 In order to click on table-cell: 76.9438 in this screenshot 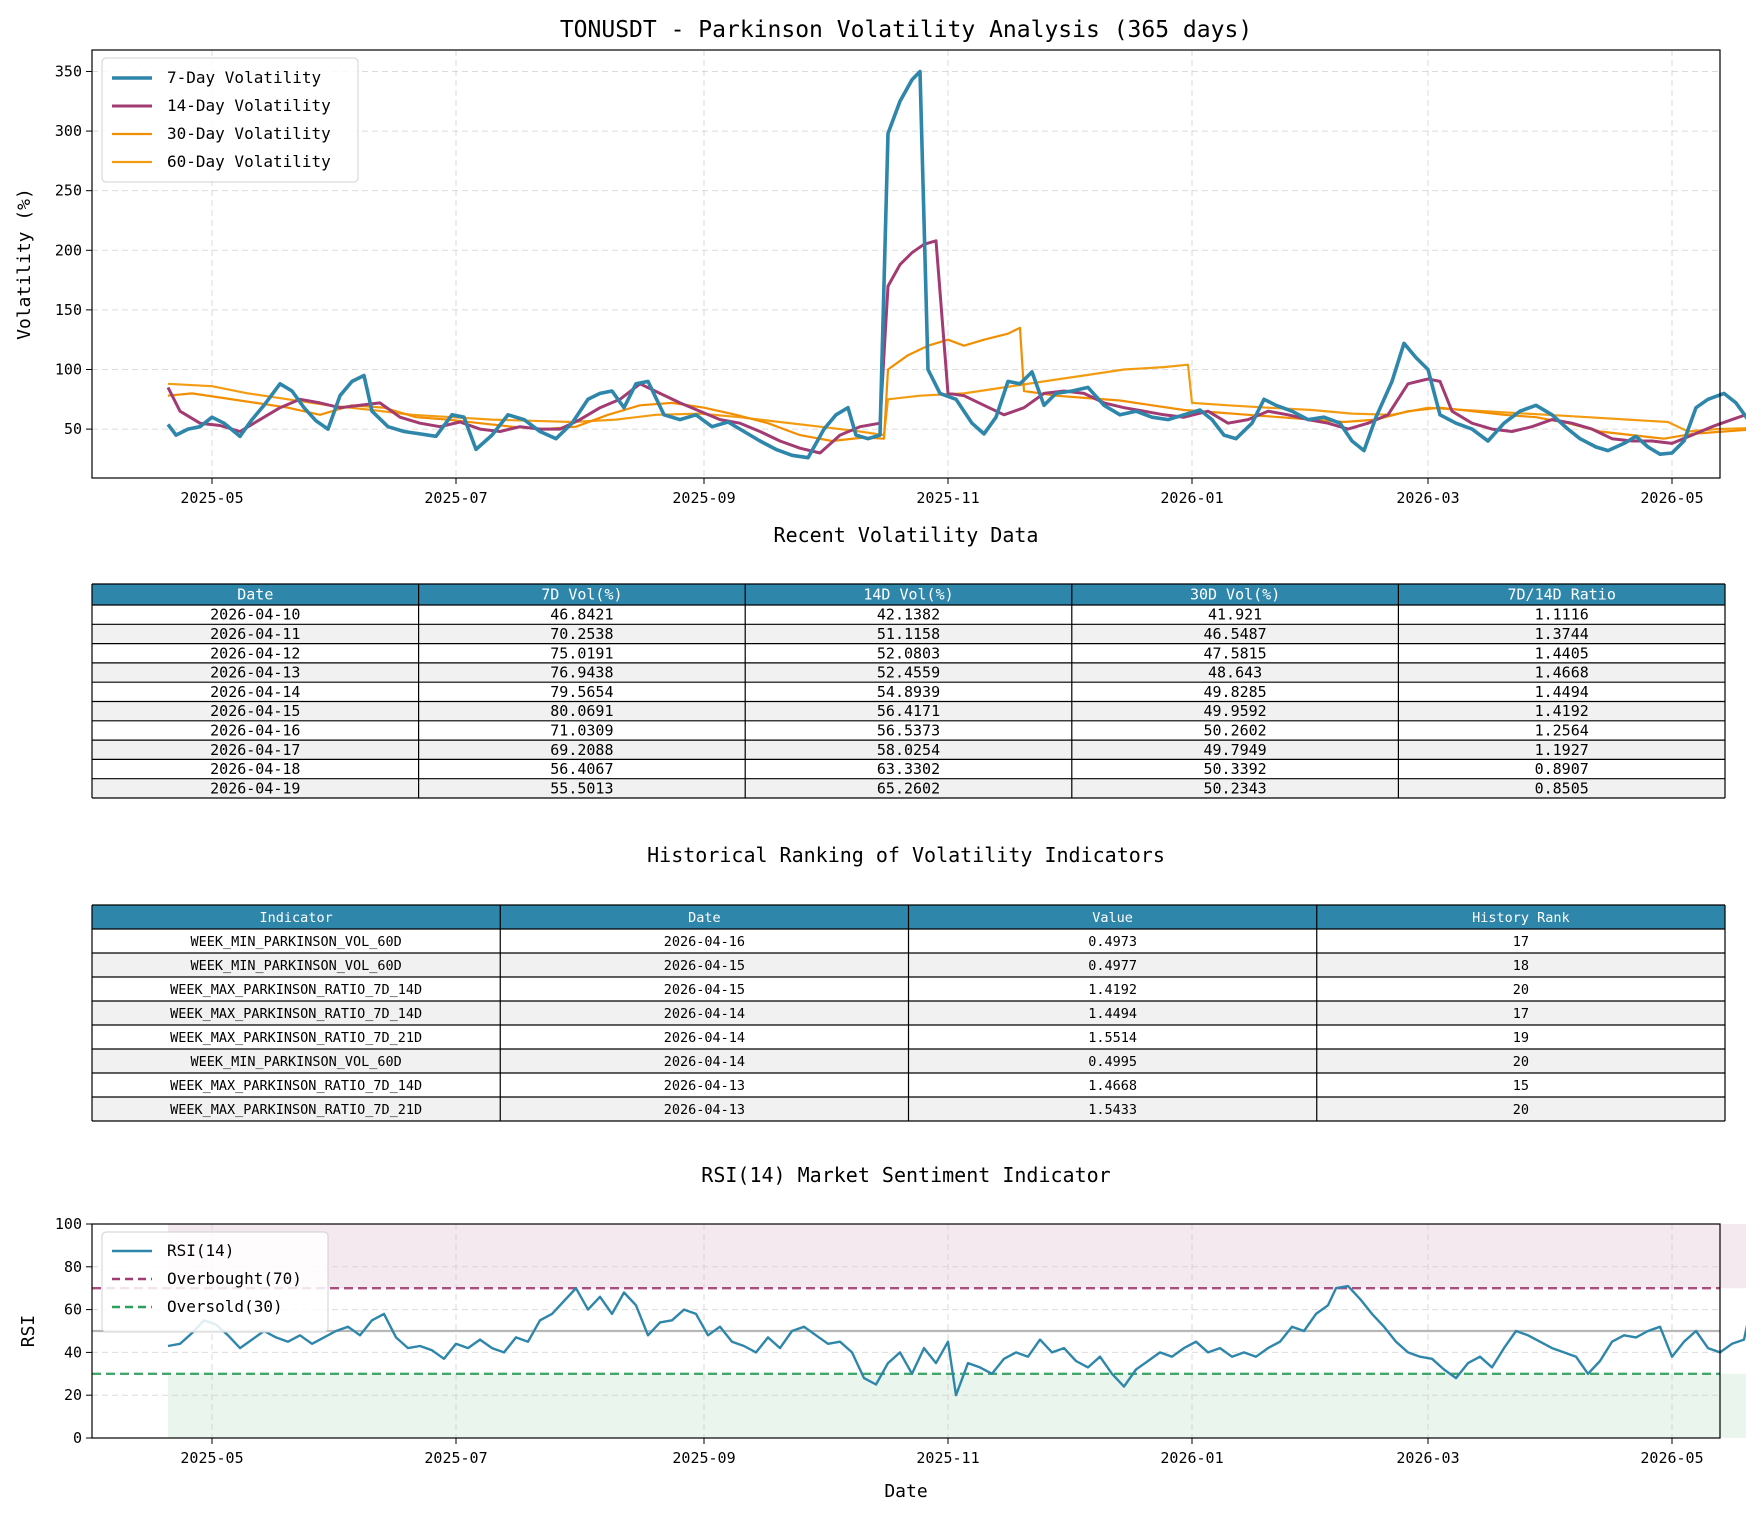, I will do `click(581, 673)`.